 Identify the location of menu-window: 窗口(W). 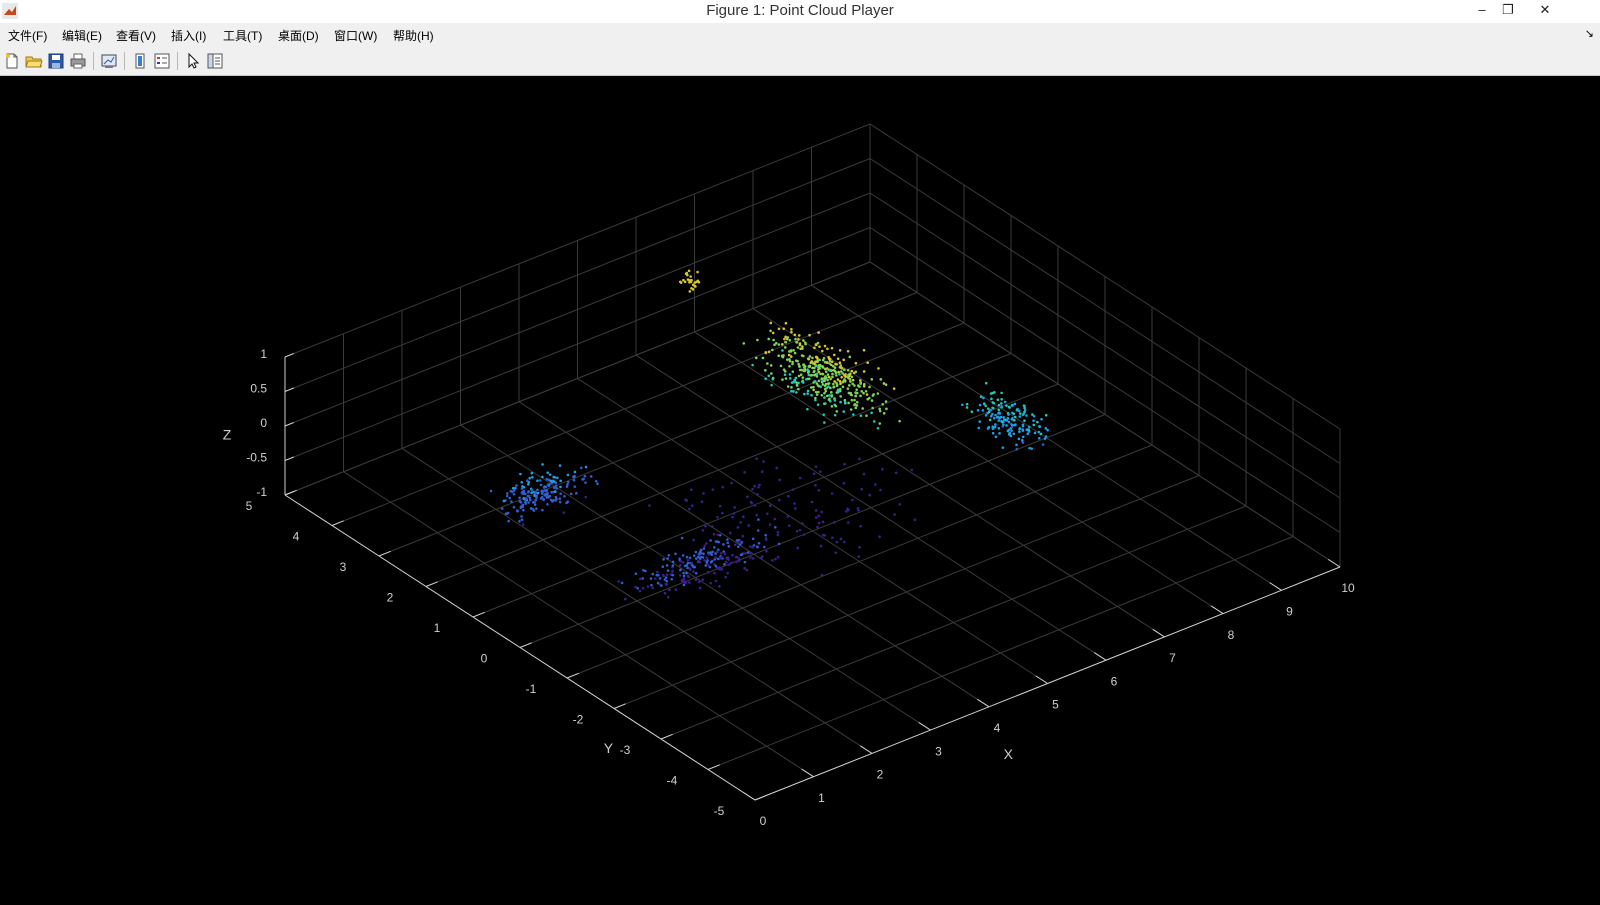
(356, 36).